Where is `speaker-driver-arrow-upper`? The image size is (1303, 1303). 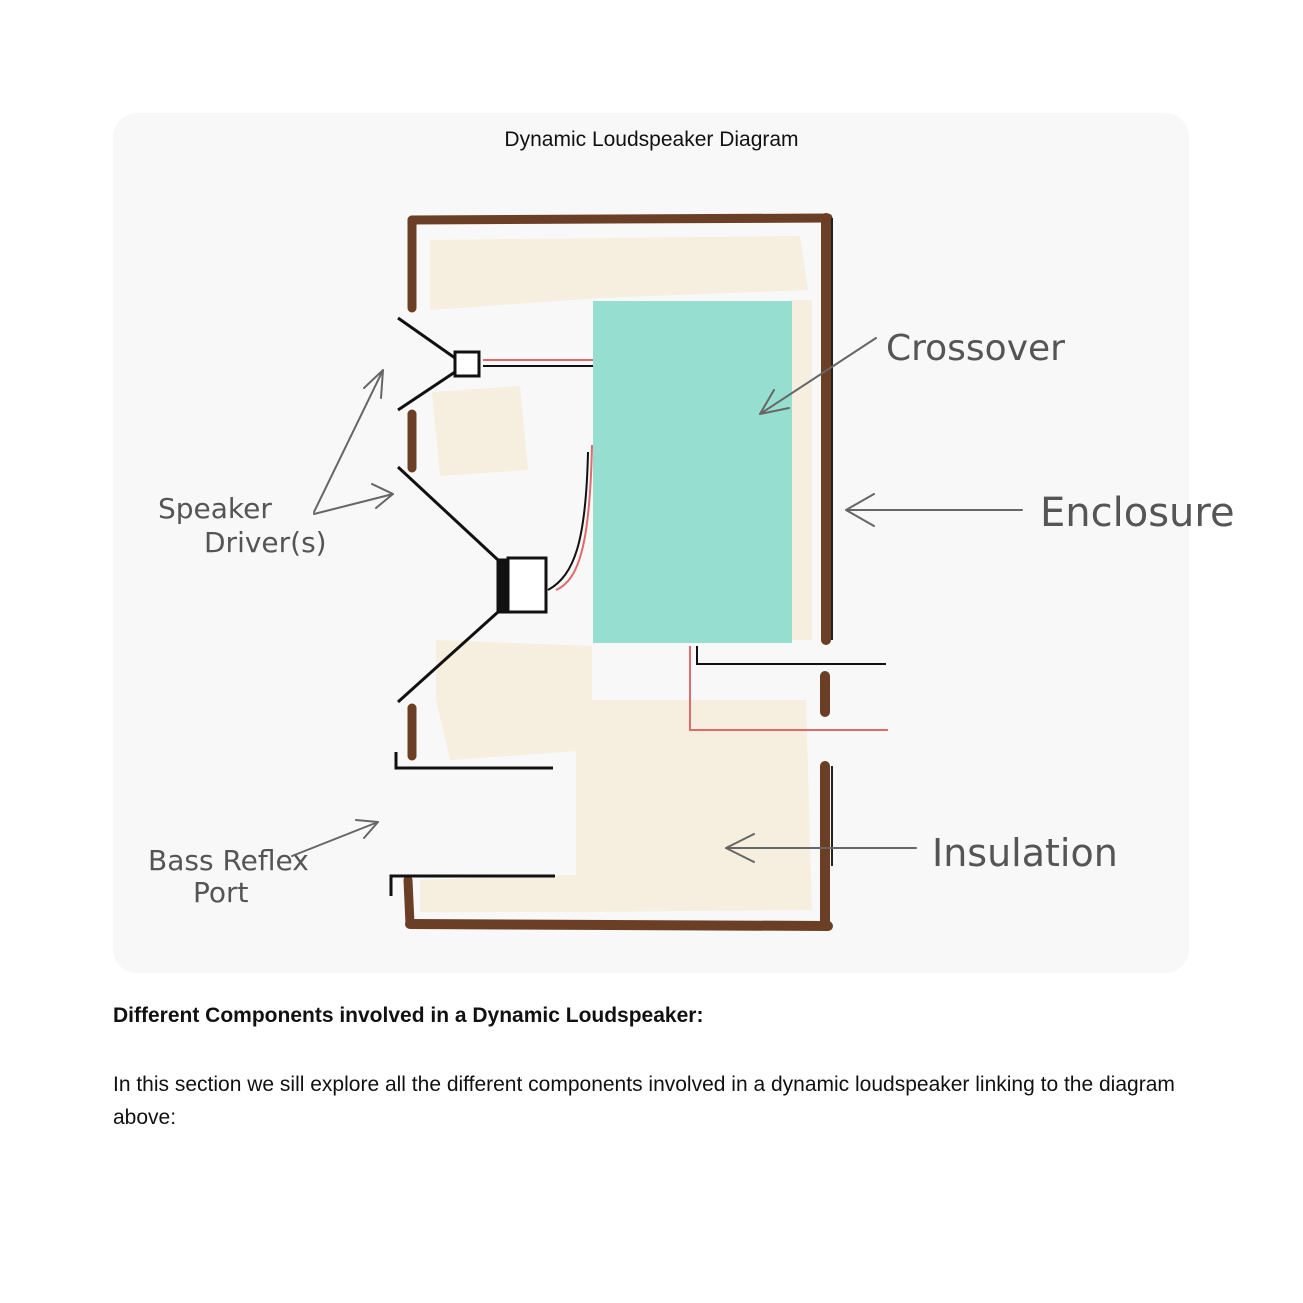
speaker-driver-arrow-upper is located at coordinates (348, 441).